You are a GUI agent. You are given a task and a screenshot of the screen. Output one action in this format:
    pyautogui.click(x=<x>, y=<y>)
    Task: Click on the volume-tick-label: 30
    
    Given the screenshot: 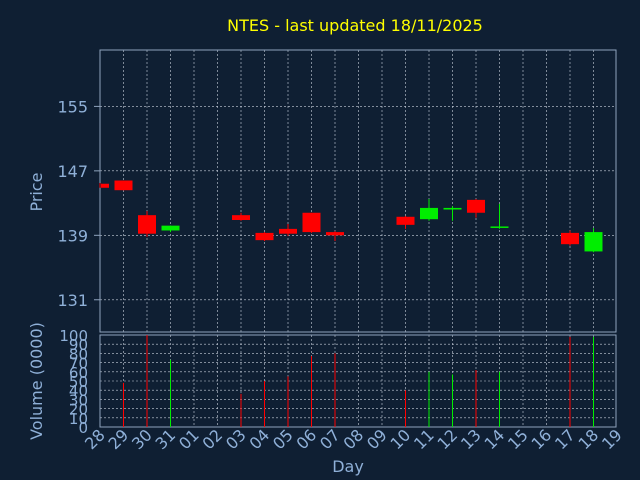 What is the action you would take?
    pyautogui.click(x=78, y=400)
    